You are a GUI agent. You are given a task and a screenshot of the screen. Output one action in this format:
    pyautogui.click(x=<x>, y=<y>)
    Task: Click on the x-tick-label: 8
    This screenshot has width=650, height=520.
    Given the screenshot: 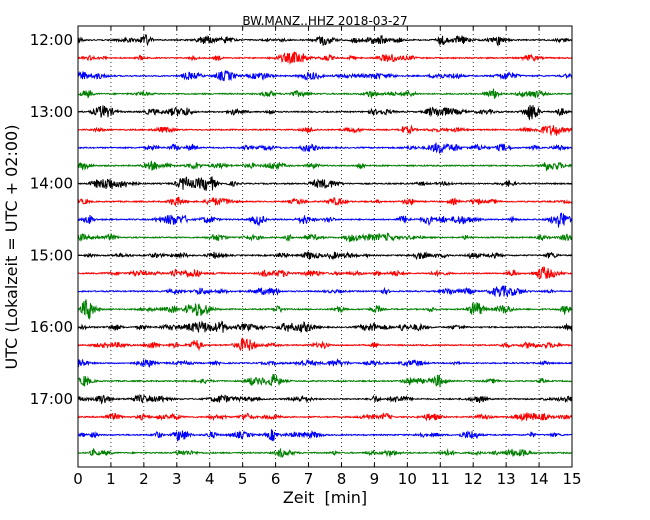 What is the action you would take?
    pyautogui.click(x=342, y=479)
    